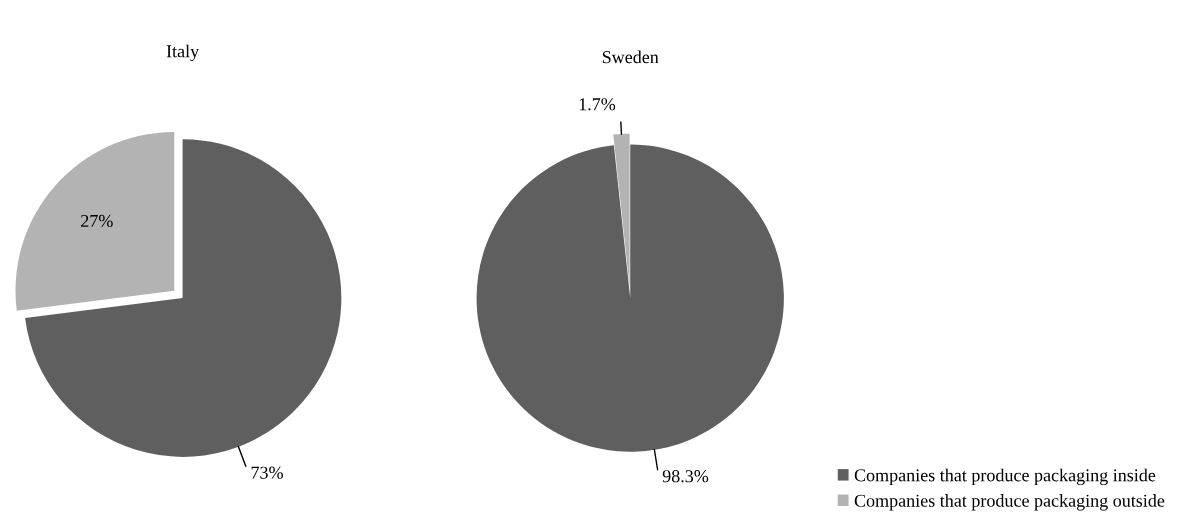 The height and width of the screenshot is (523, 1178). I want to click on legend-label: Companies that produce packaging inside, so click(1005, 477).